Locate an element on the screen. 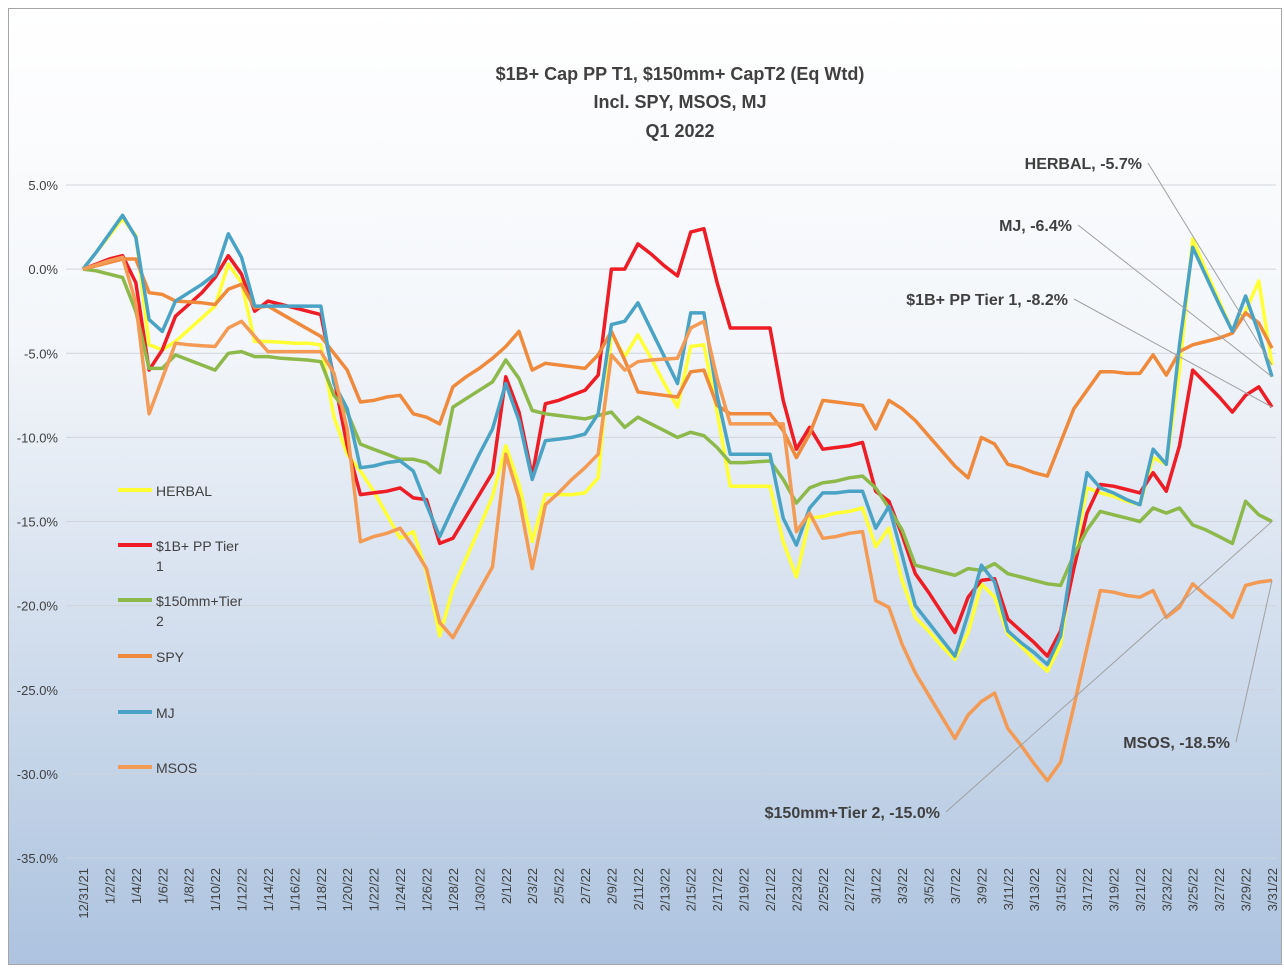 The width and height of the screenshot is (1284, 968). x-tick-label: 1/8/22 is located at coordinates (189, 886).